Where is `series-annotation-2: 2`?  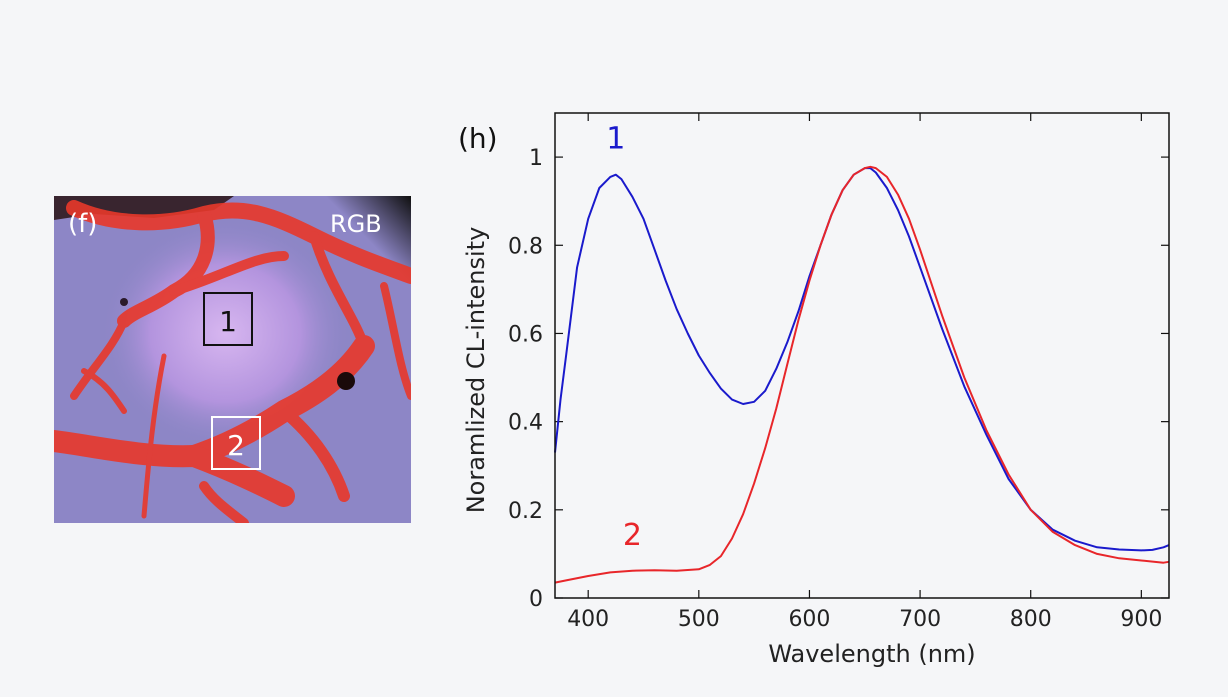 series-annotation-2: 2 is located at coordinates (632, 535).